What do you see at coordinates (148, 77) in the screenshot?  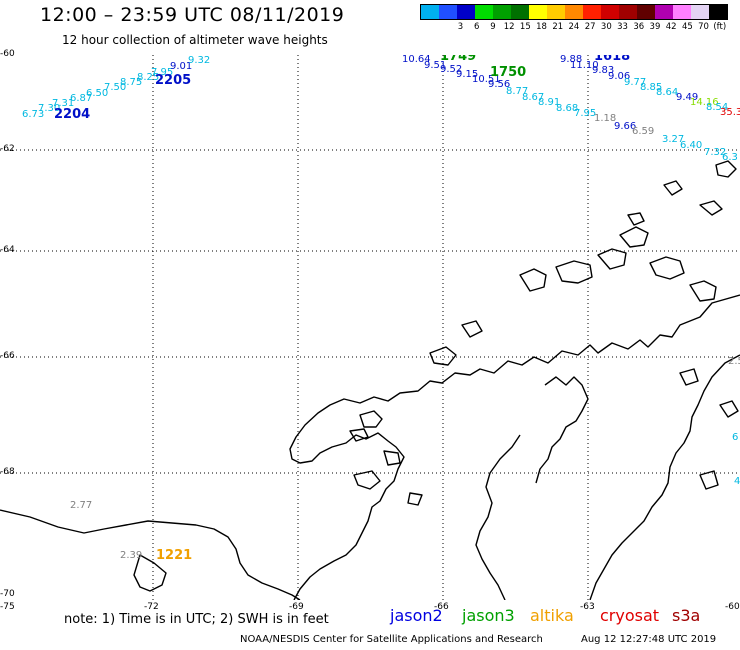 I see `wave-height-value: 8.25` at bounding box center [148, 77].